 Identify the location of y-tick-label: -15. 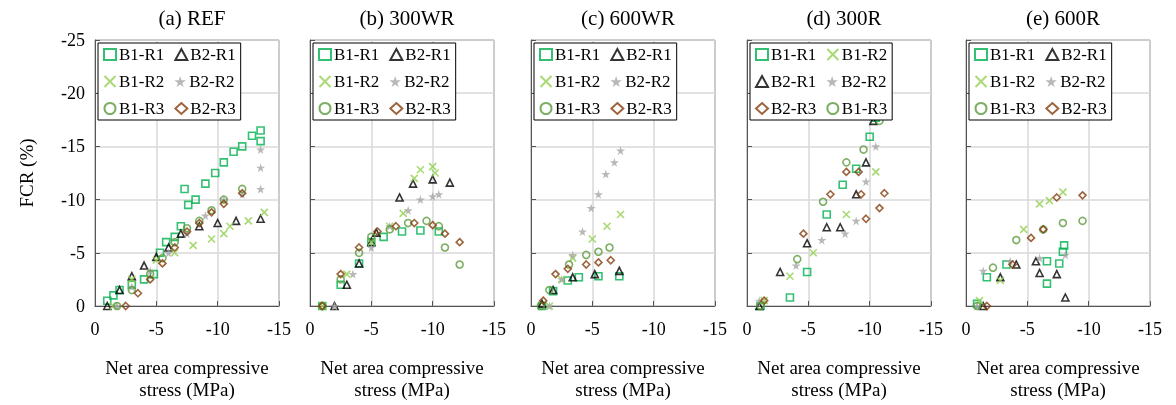
(73, 146).